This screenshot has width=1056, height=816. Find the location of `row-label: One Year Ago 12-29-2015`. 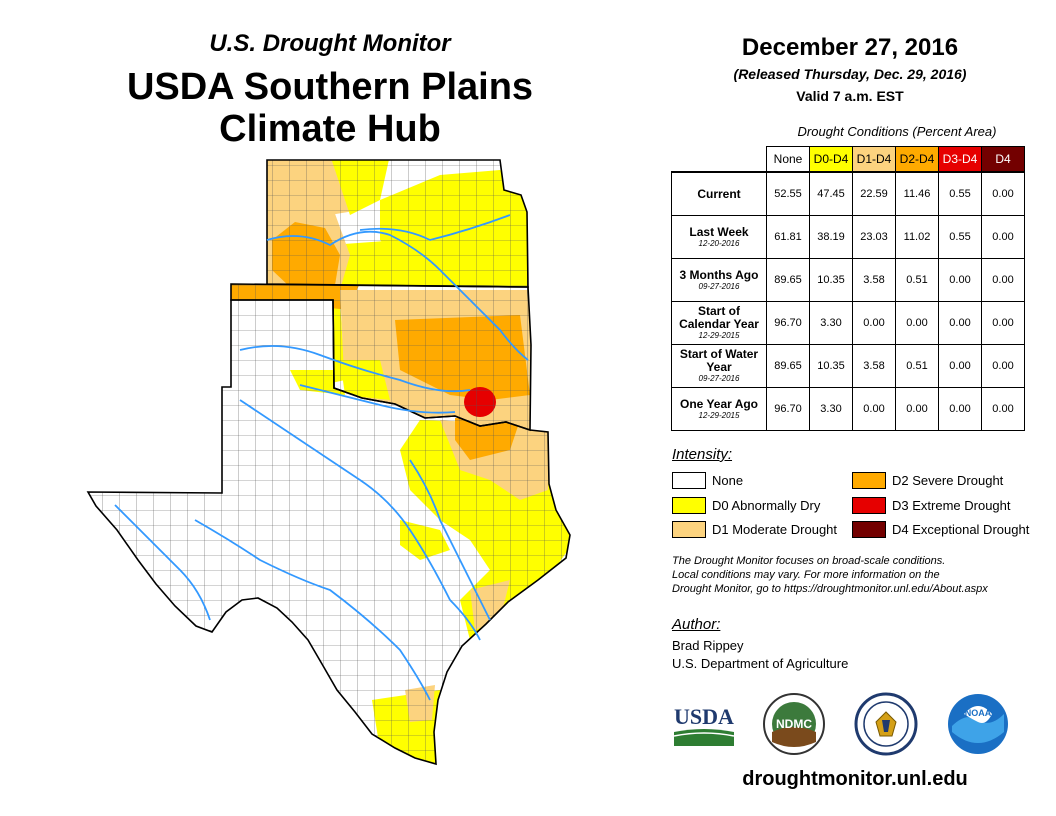

row-label: One Year Ago 12-29-2015 is located at coordinates (719, 409).